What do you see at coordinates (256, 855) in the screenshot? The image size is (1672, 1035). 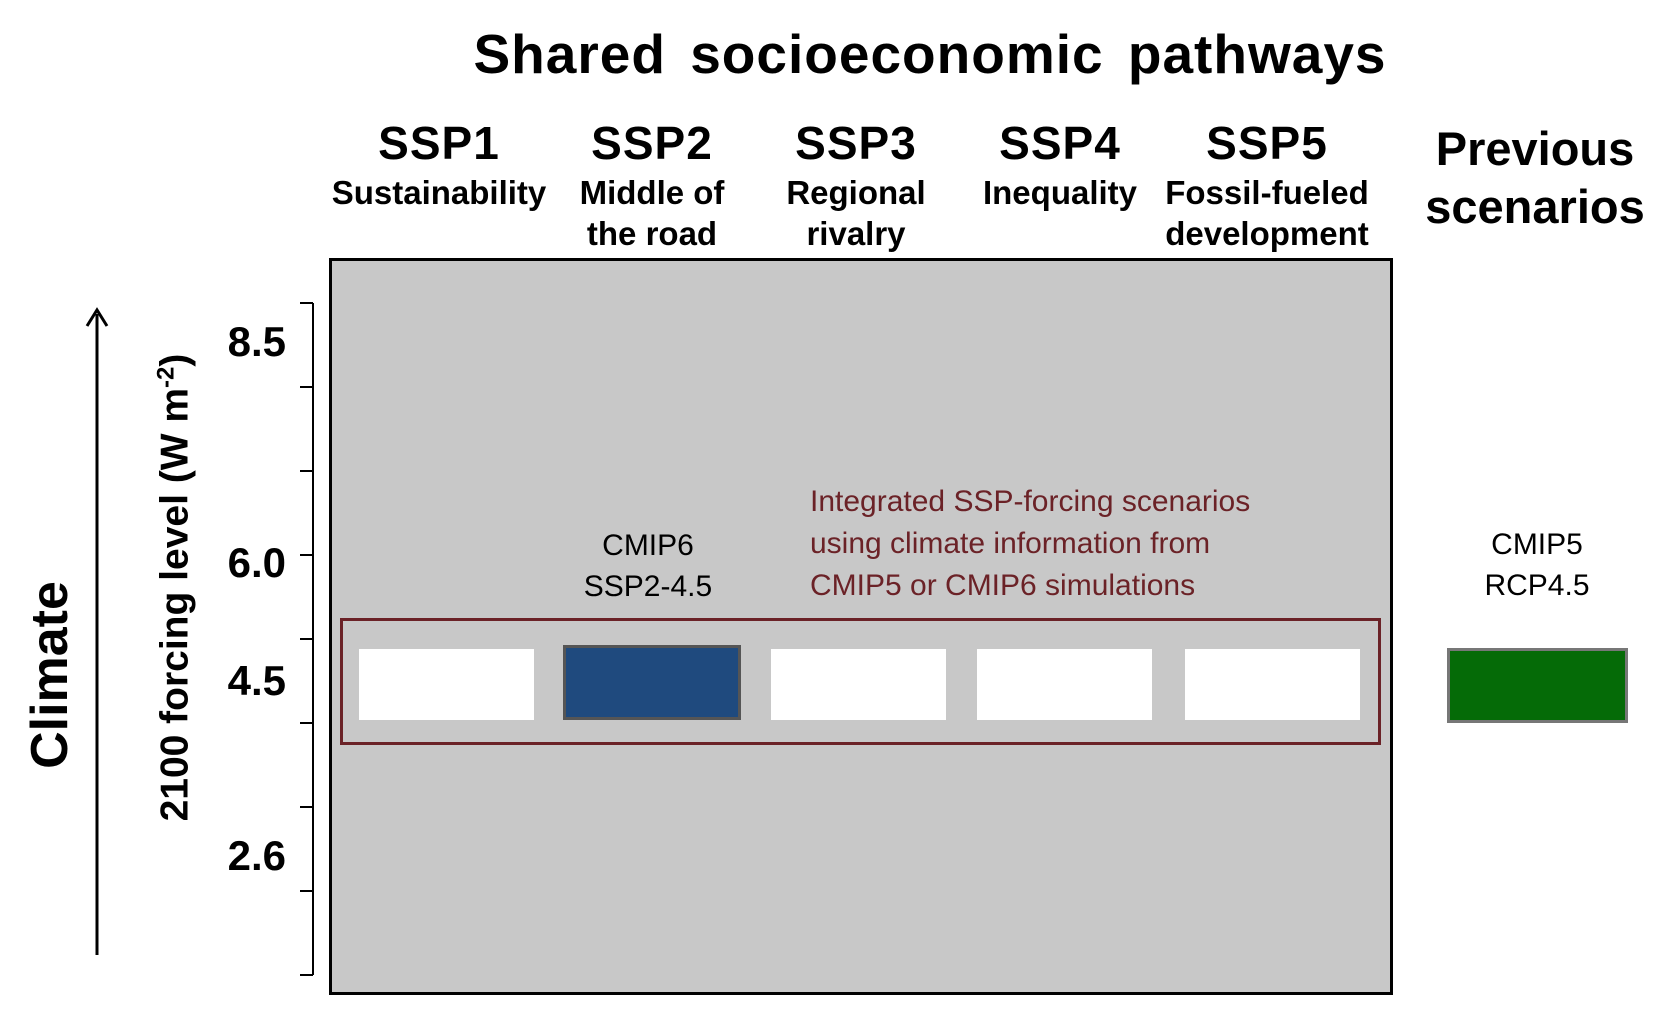 I see `tick-label-2-6: 2.6` at bounding box center [256, 855].